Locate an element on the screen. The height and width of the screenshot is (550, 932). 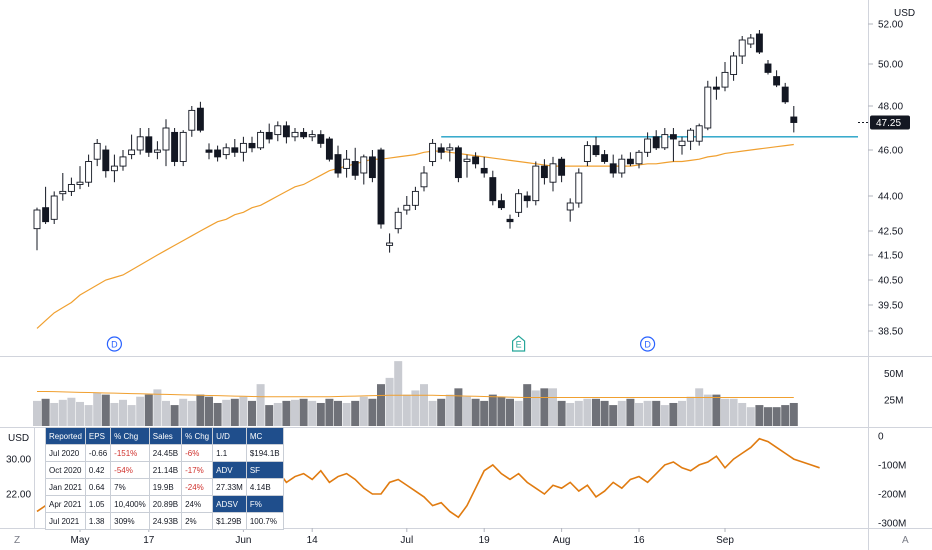
price-tick-label: 41.50 is located at coordinates (890, 256).